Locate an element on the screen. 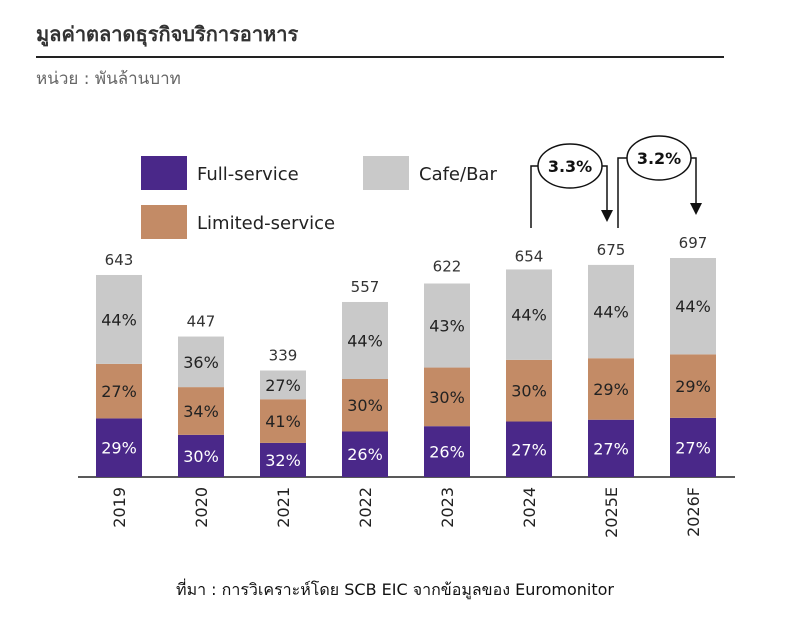 Image resolution: width=790 pixels, height=642 pixels. segment-label: 41% is located at coordinates (283, 421).